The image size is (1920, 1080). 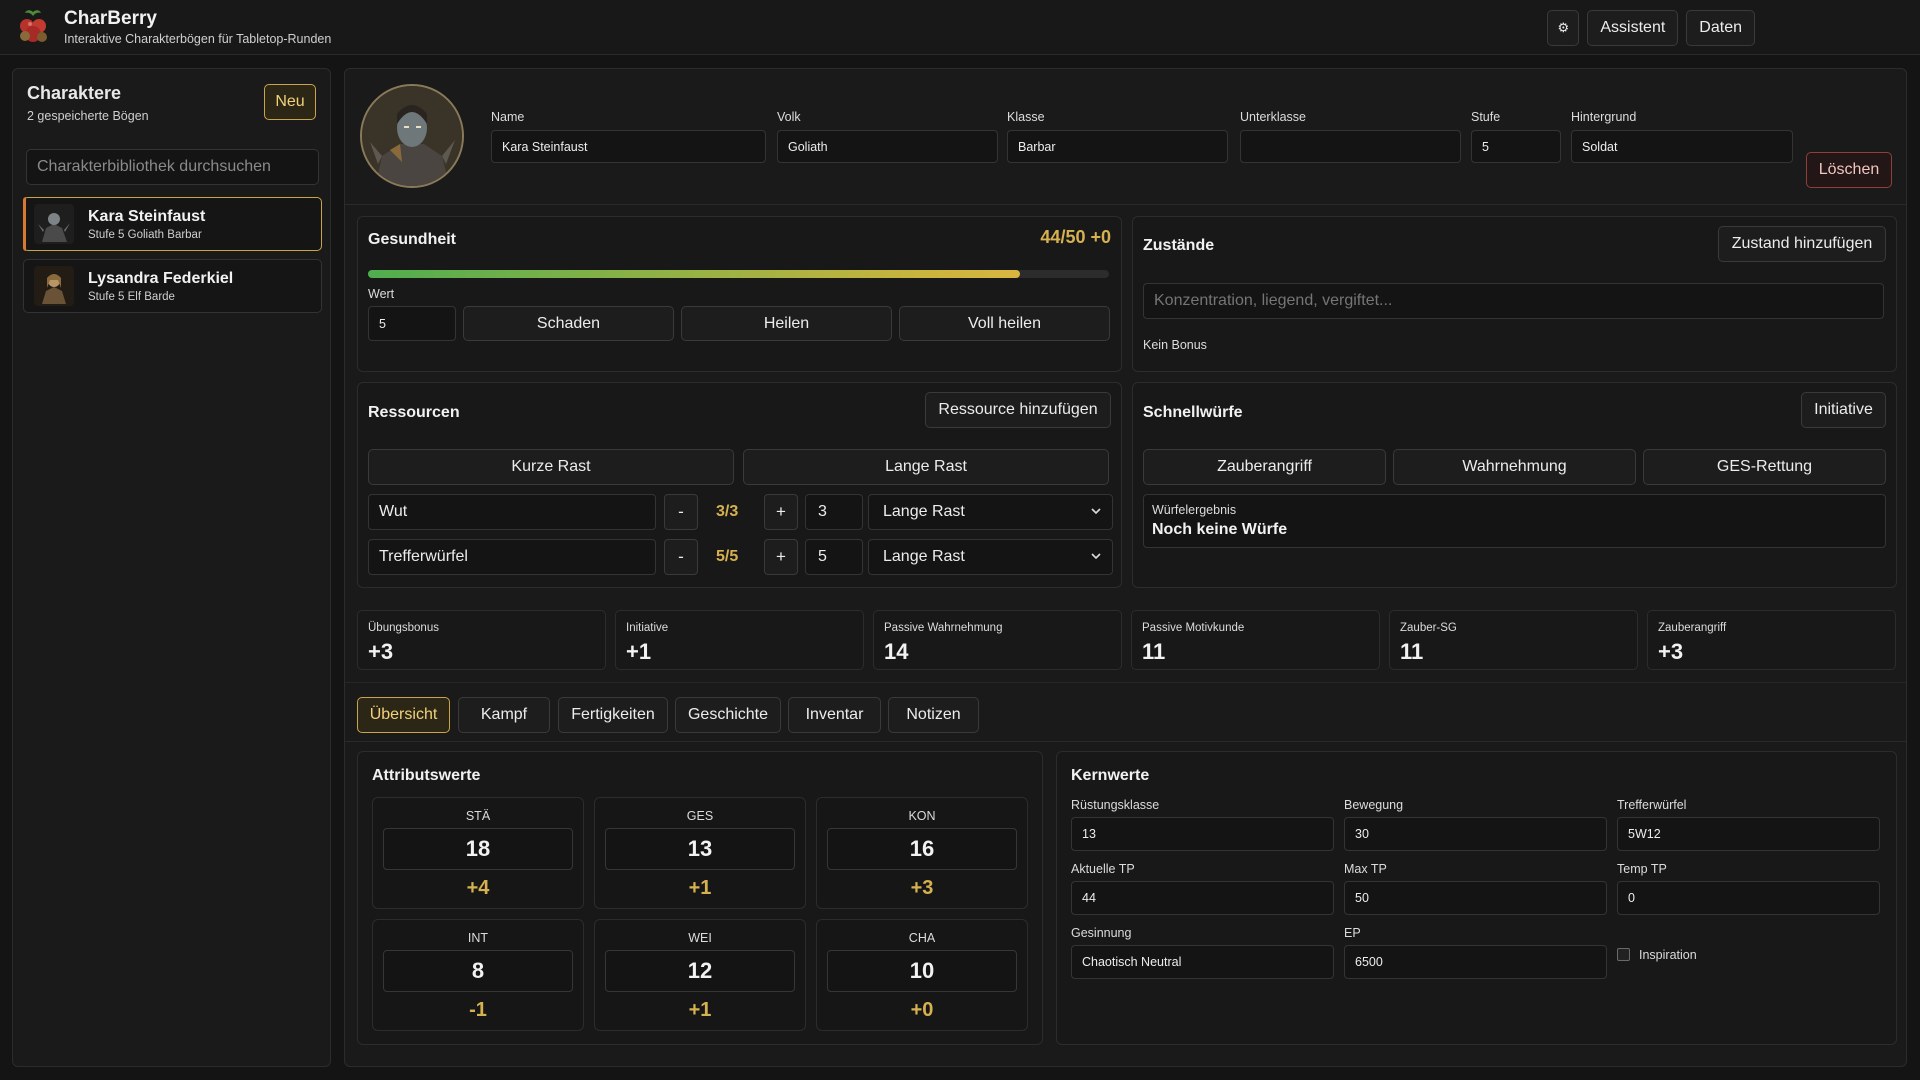 What do you see at coordinates (1843, 410) in the screenshot?
I see `initiative-roll-button: Initiative` at bounding box center [1843, 410].